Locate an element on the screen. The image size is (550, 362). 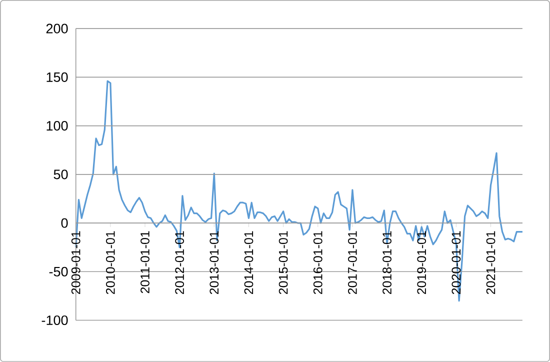
x-tick-label: 2012-01-01 is located at coordinates (179, 262).